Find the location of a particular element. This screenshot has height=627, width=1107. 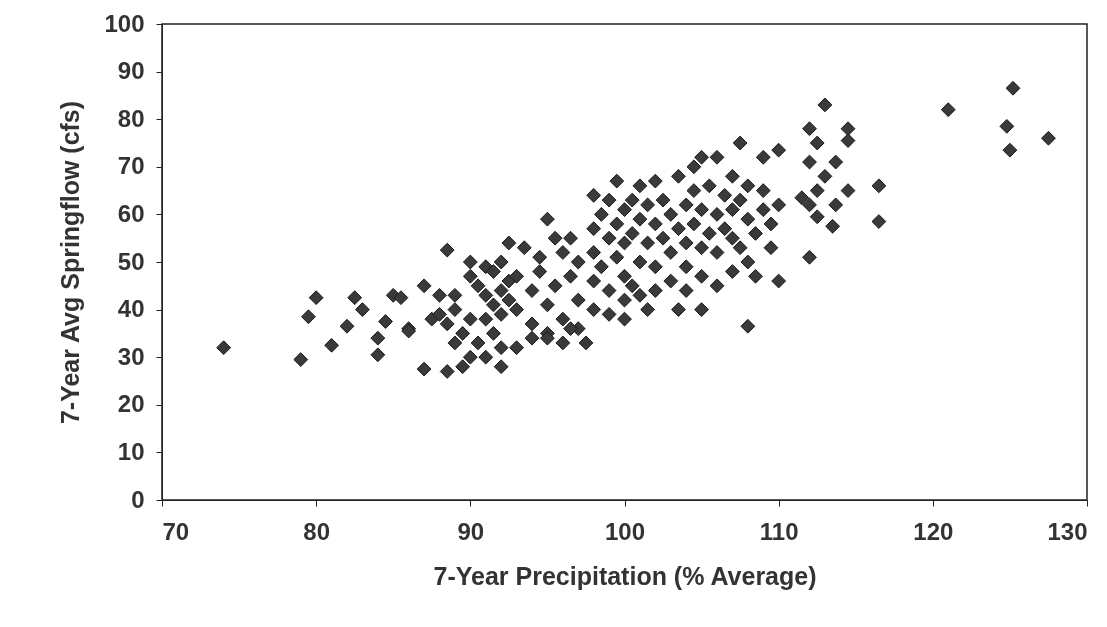

x-tick-label: 90 is located at coordinates (471, 531).